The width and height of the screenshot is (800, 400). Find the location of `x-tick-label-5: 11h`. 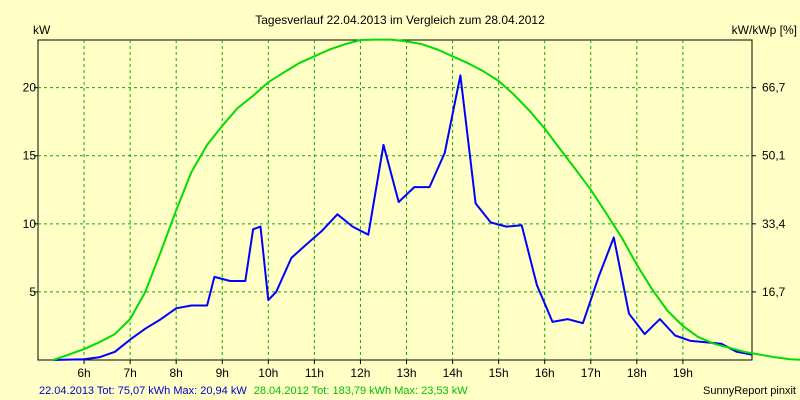

x-tick-label-5: 11h is located at coordinates (314, 373).